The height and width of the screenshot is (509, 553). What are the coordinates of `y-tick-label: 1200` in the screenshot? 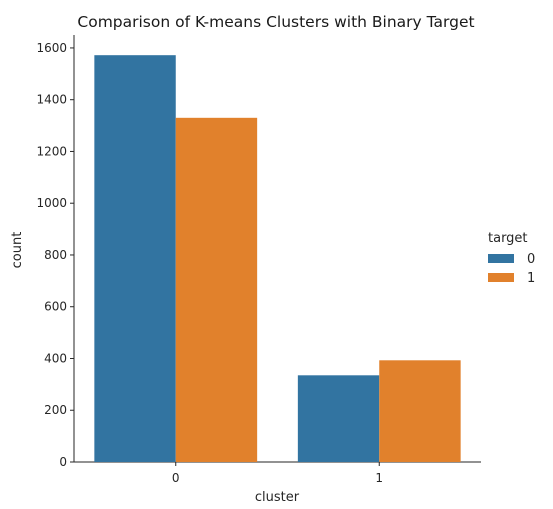 It's located at (51, 151).